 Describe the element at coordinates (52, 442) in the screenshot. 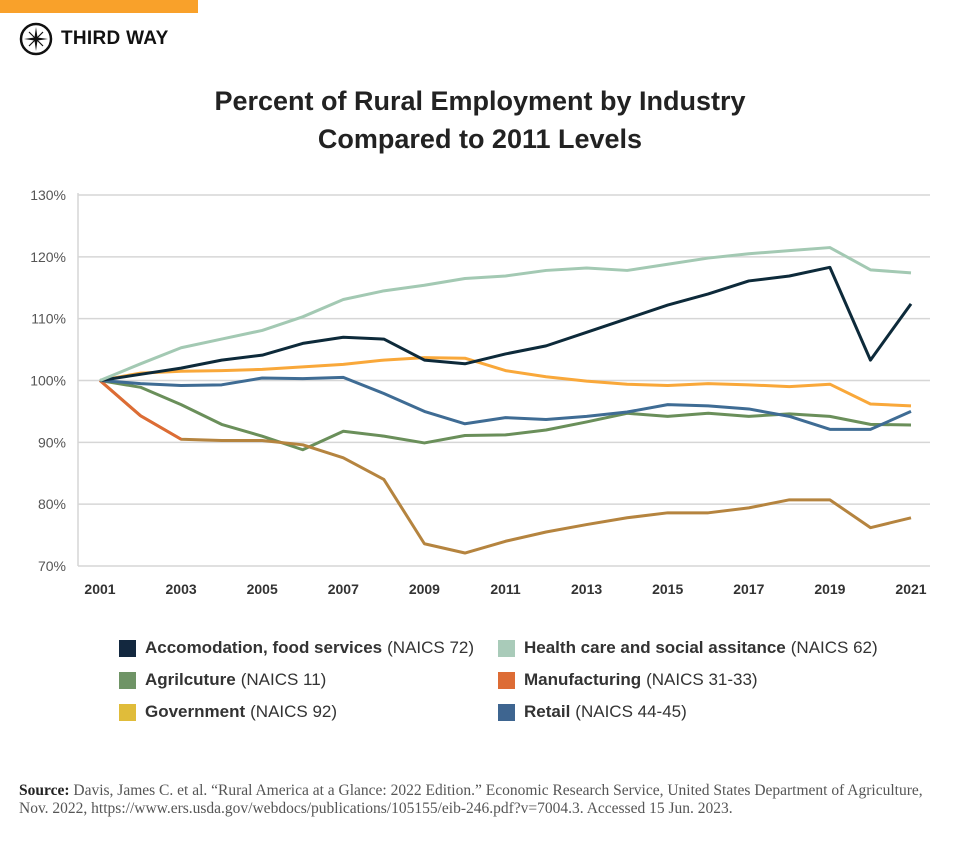

I see `y-tick-label: 90%` at that location.